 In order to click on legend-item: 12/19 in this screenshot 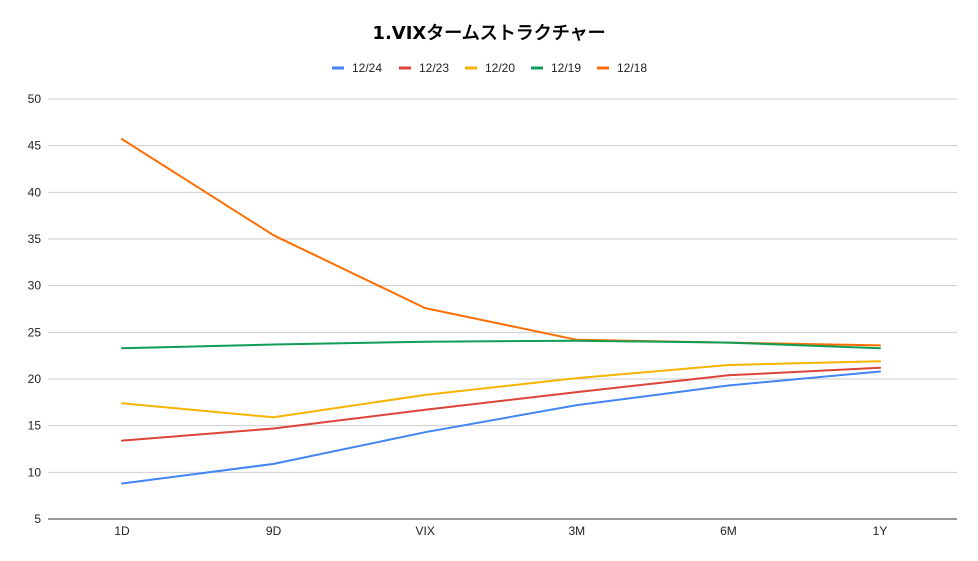, I will do `click(556, 68)`.